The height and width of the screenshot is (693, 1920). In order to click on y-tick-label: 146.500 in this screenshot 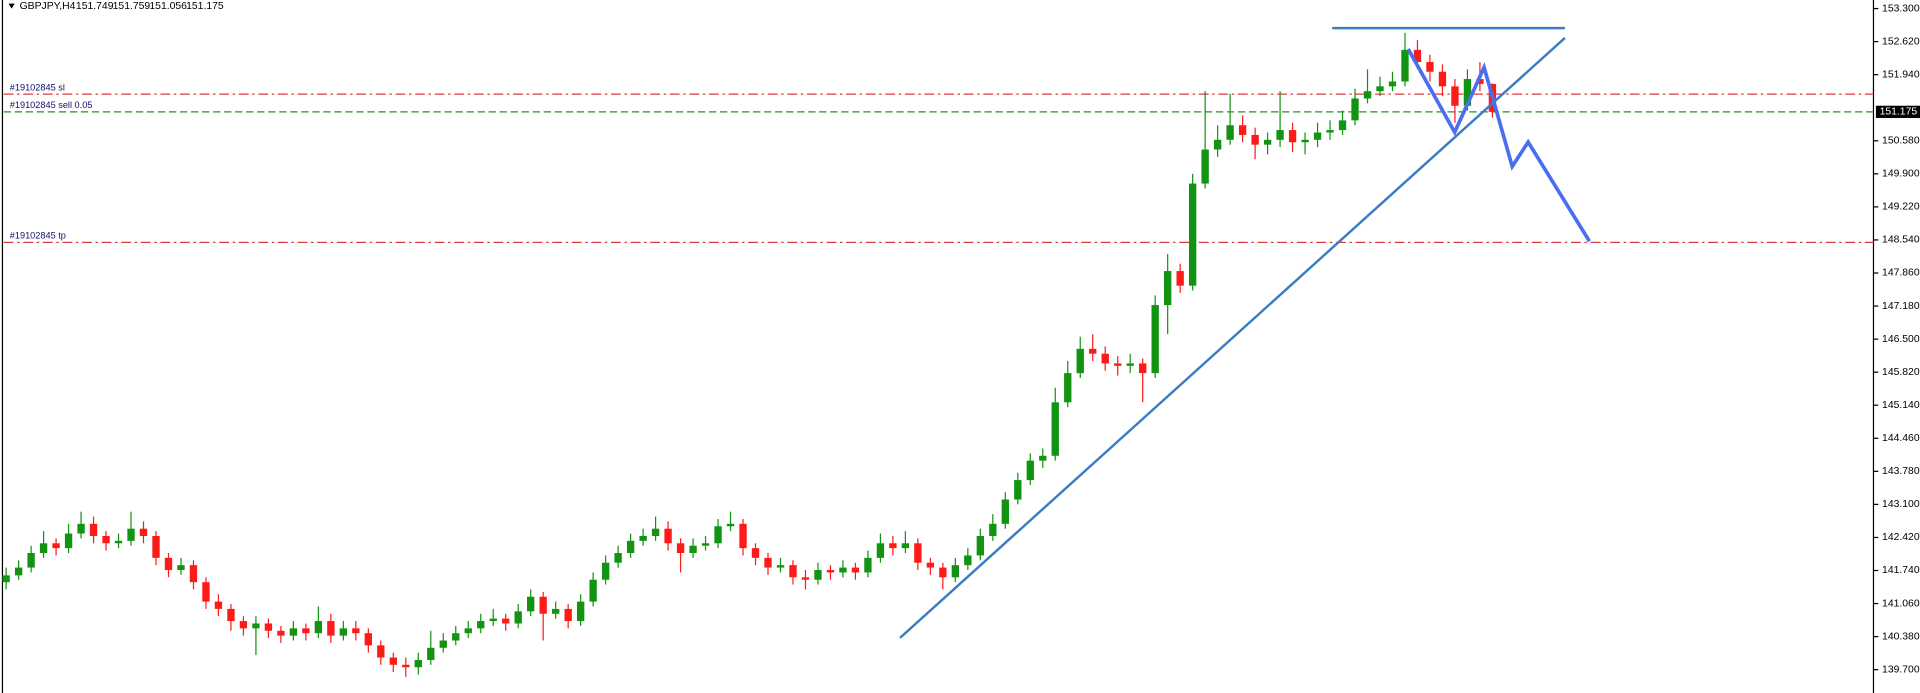, I will do `click(1901, 339)`.